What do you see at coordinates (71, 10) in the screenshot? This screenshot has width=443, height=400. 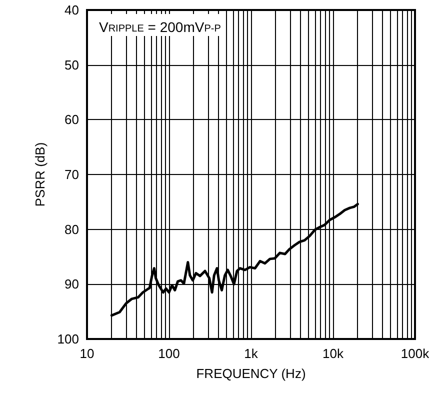 I see `y-tick-label: 40` at bounding box center [71, 10].